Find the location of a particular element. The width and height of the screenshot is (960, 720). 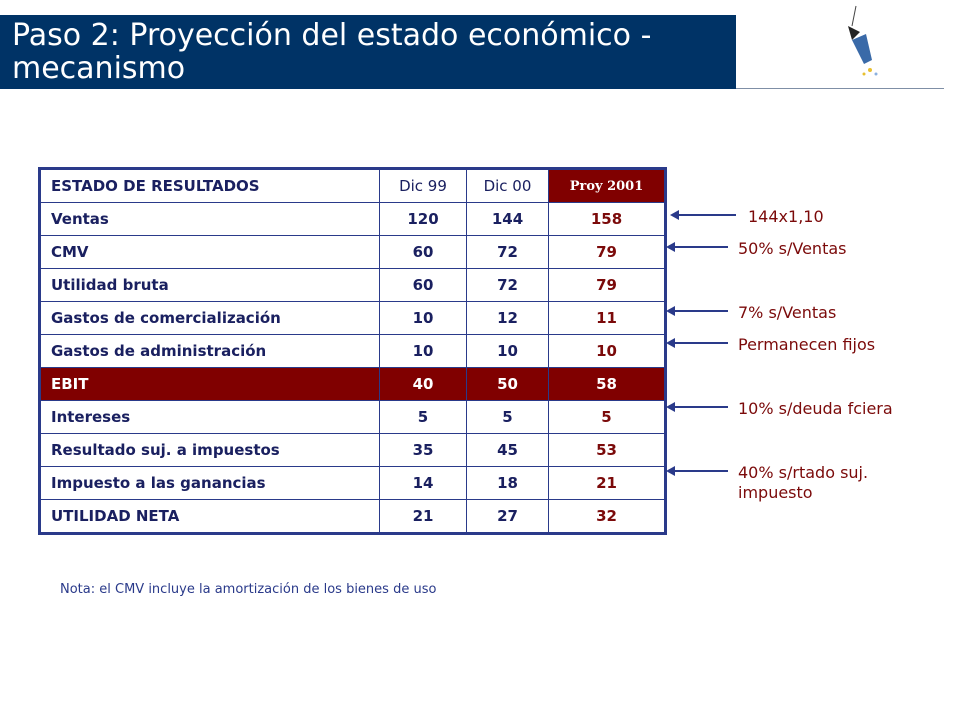

cell-dic00: 12 is located at coordinates (507, 318).